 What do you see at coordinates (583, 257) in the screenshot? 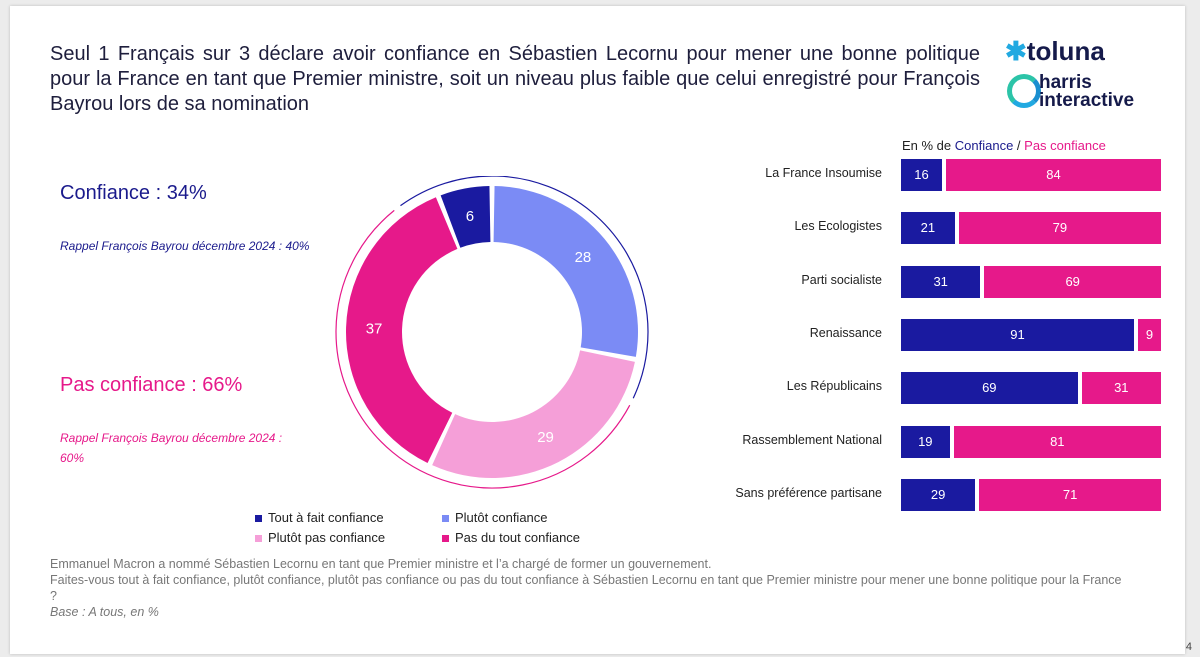
I see `donut-slice-label: 28` at bounding box center [583, 257].